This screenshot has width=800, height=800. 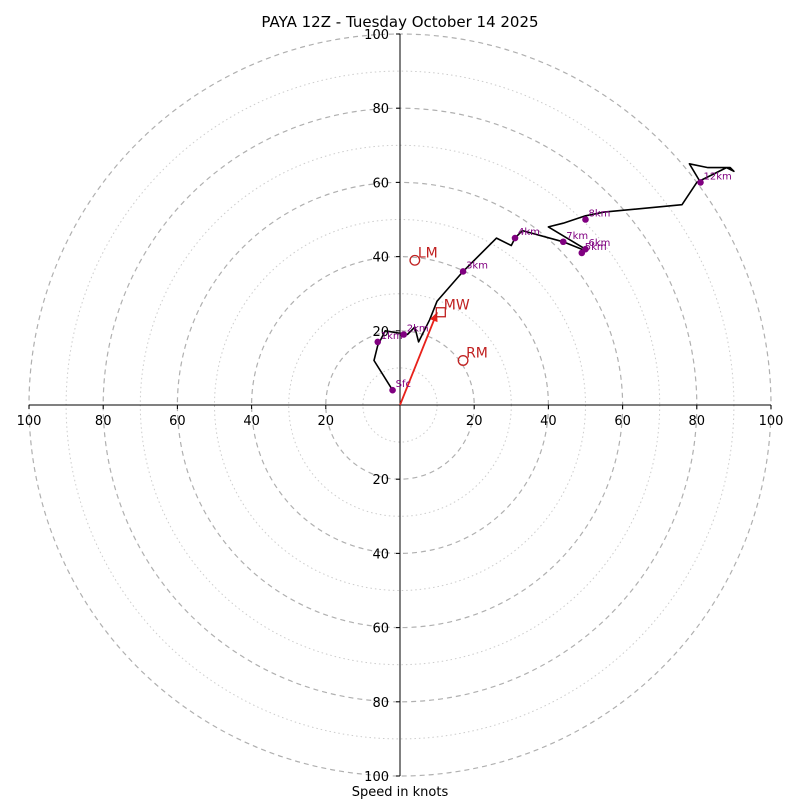 I want to click on height-marker-4km, so click(x=515, y=238).